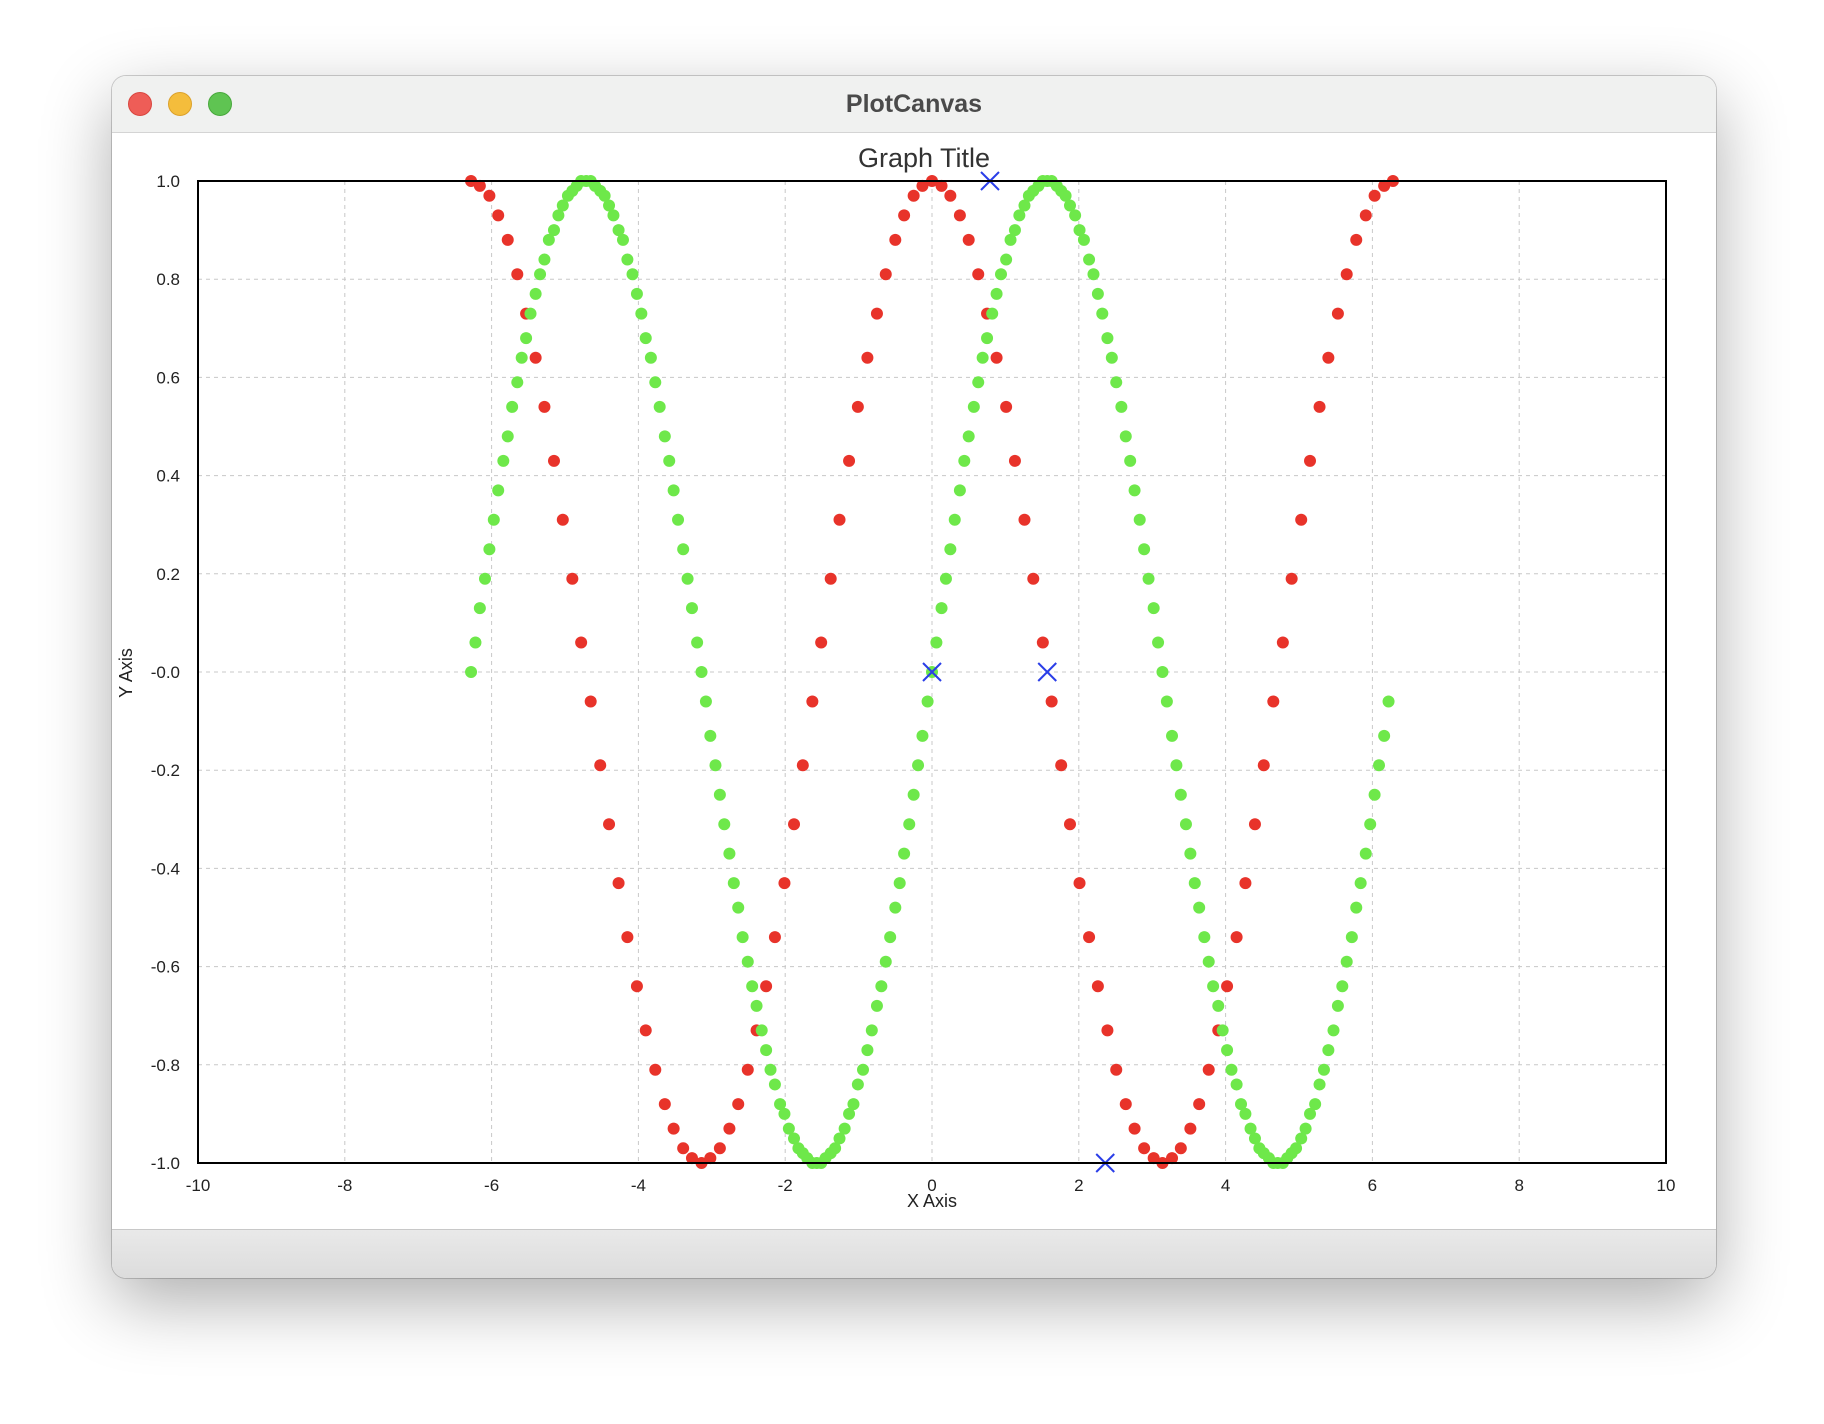 Image resolution: width=1824 pixels, height=1424 pixels. I want to click on zoom-button, so click(220, 104).